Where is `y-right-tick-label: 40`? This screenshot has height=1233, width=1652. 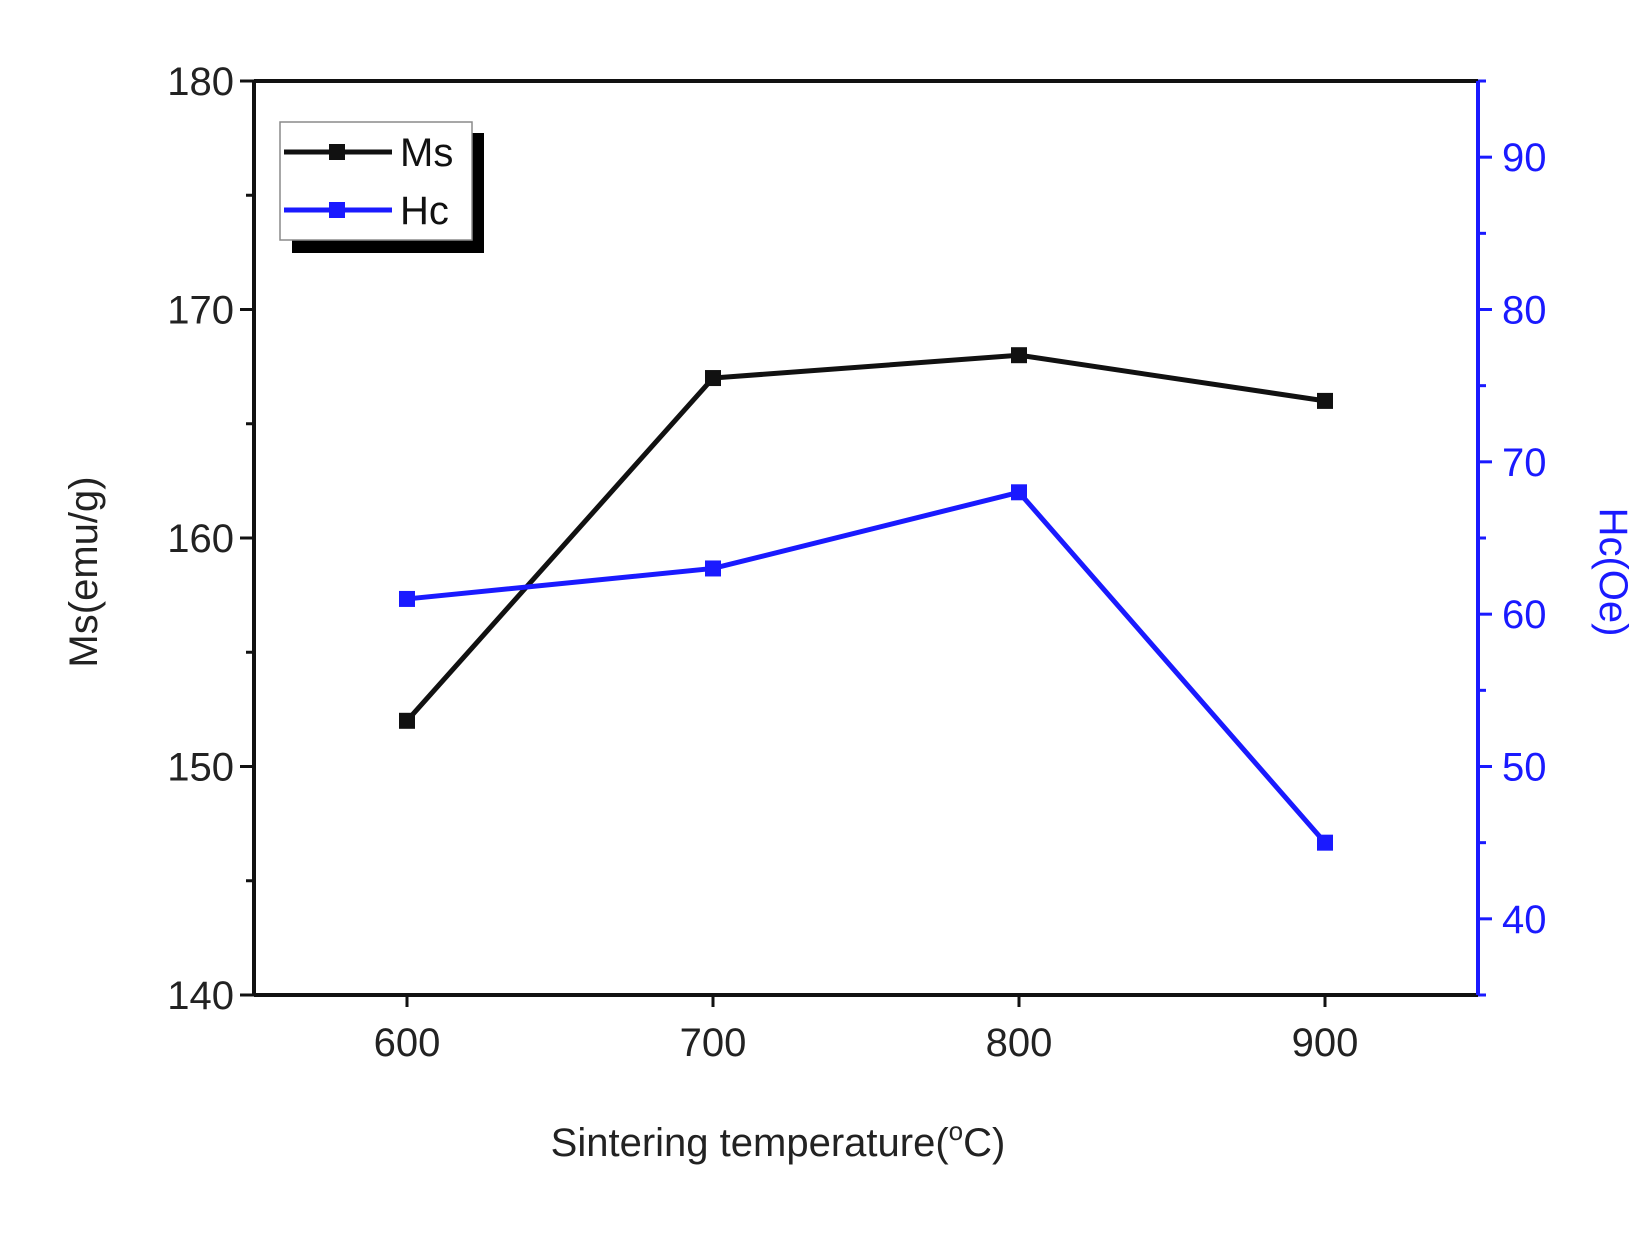
y-right-tick-label: 40 is located at coordinates (1524, 920).